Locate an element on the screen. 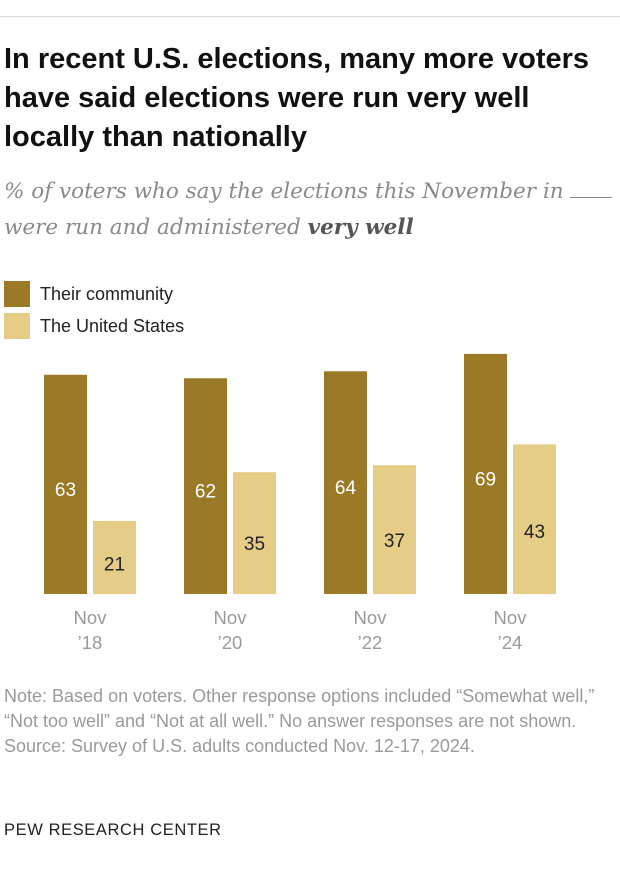 The height and width of the screenshot is (892, 620). subtitle-emphasis: very well is located at coordinates (360, 227).